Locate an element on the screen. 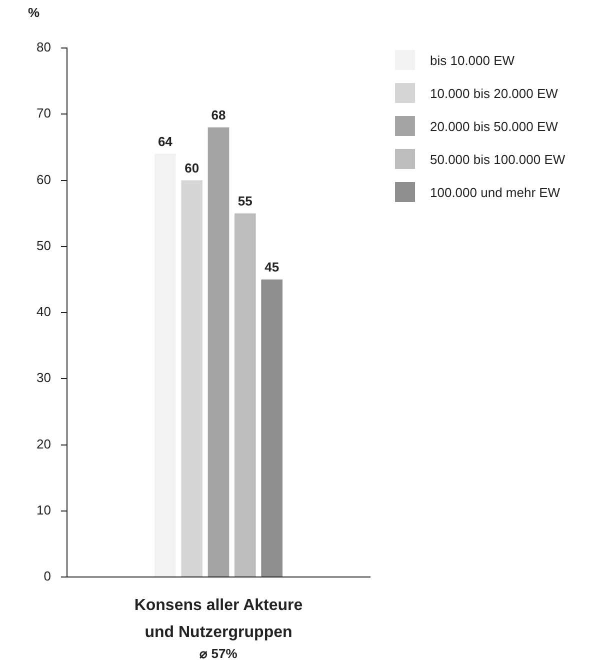  y-tick-label: 40 is located at coordinates (43, 312).